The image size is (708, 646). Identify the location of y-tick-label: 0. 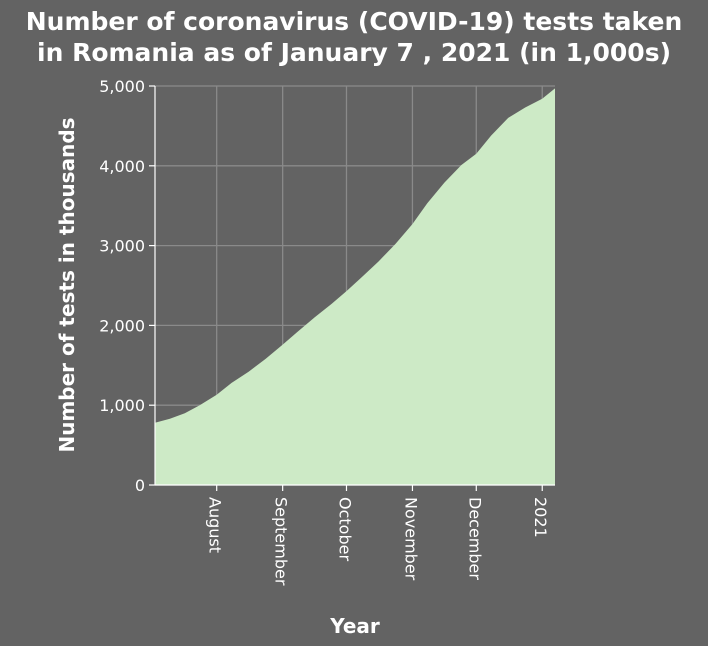
(140, 485).